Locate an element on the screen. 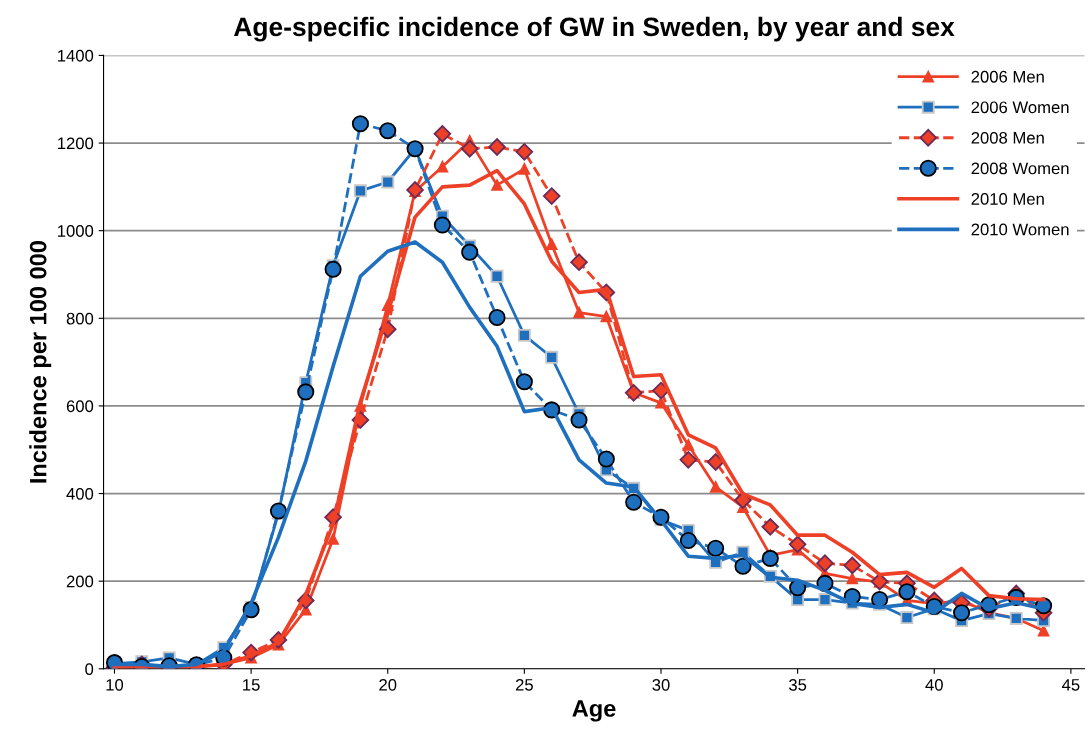 This screenshot has height=739, width=1090. legend-label: 2010 Men is located at coordinates (1007, 199).